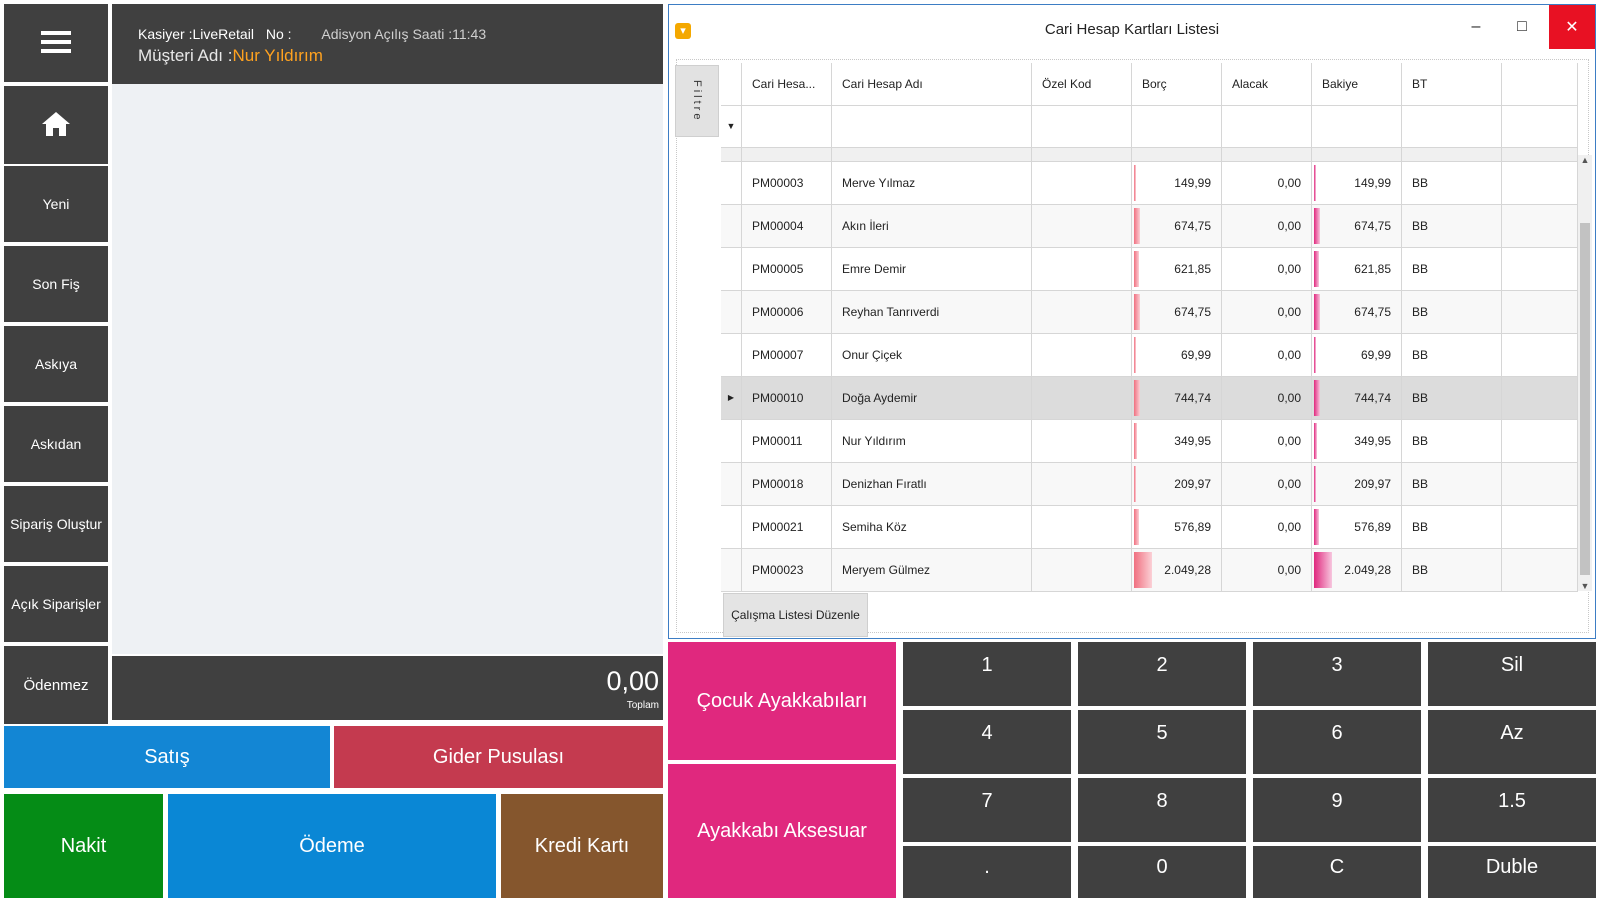  What do you see at coordinates (1337, 810) in the screenshot?
I see `keypad-key: 9` at bounding box center [1337, 810].